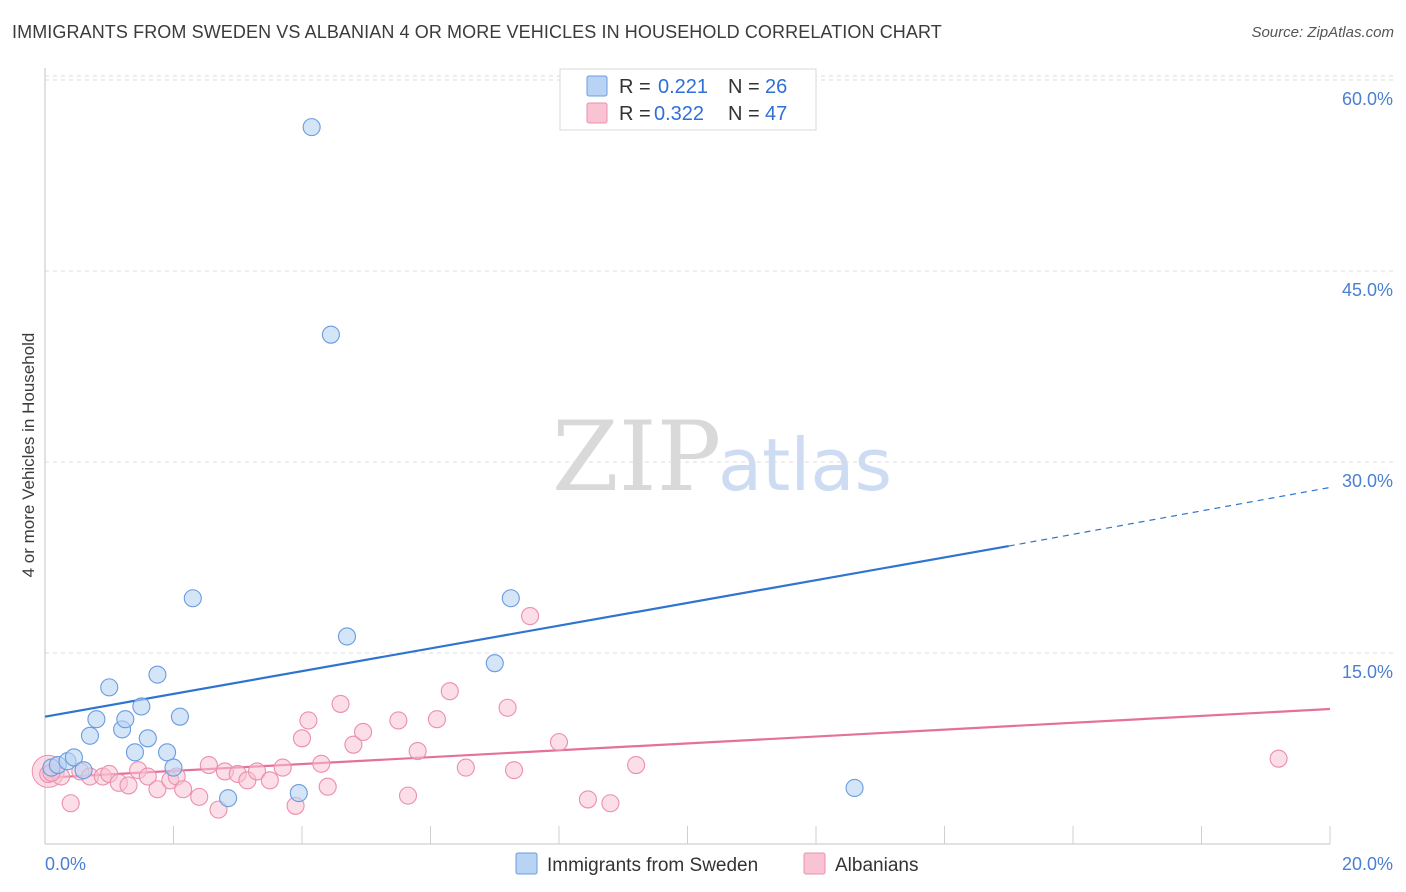 The image size is (1406, 892). Describe the element at coordinates (28, 455) in the screenshot. I see `y-axis-title: 4 or more Vehicles in Household` at that location.